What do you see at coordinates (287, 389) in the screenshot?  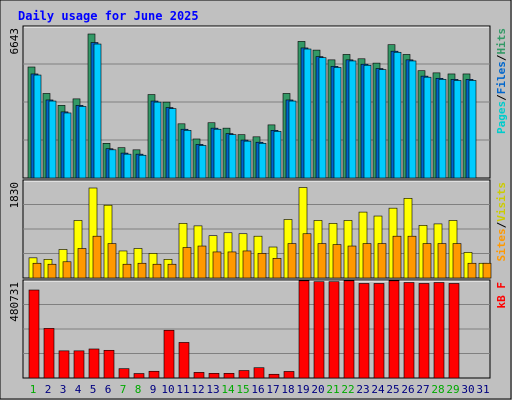 I see `x-tick-label-day-18: 18` at bounding box center [287, 389].